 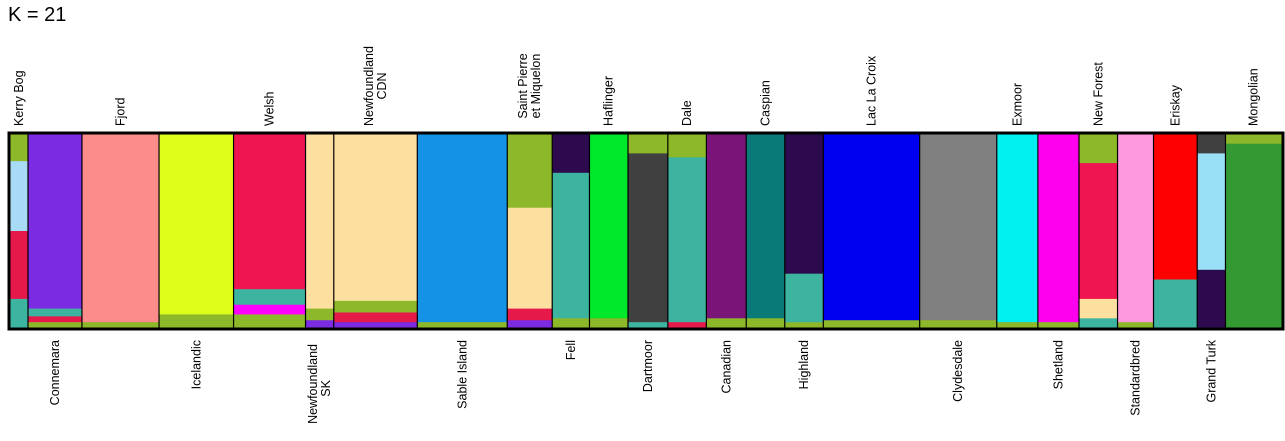 I want to click on population-sable-island, so click(x=462, y=231).